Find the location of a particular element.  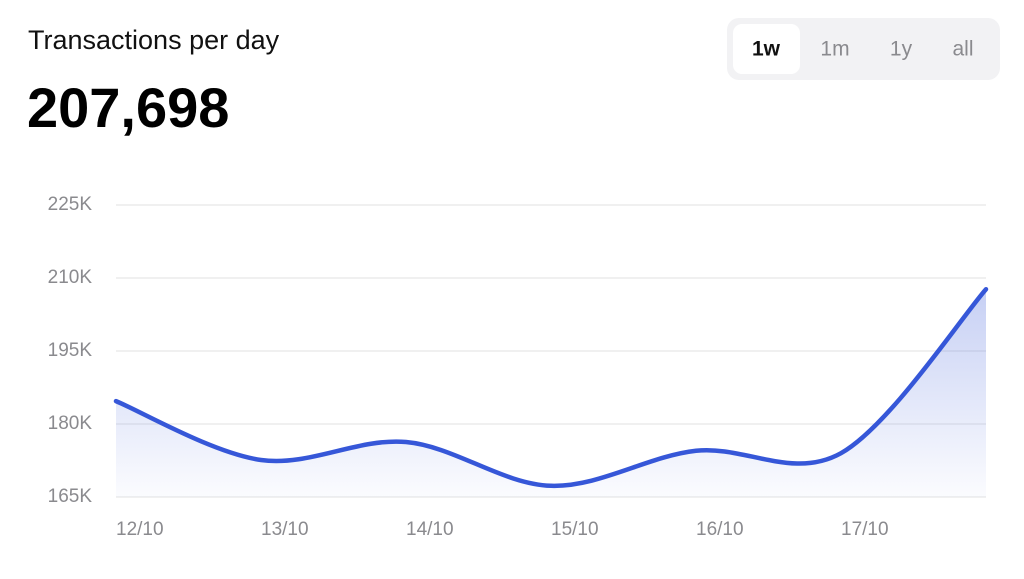

x-tick-label: 17/10 is located at coordinates (865, 529).